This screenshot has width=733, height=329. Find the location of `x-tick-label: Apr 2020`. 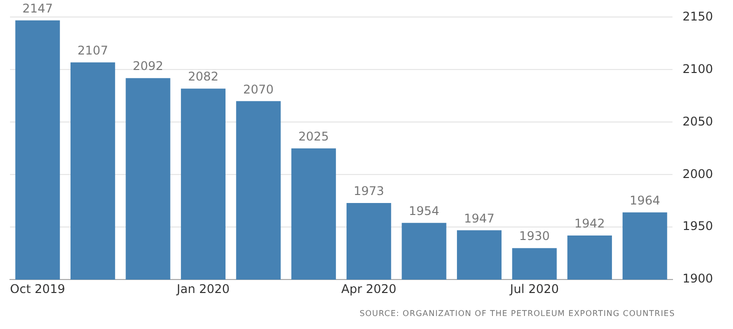

x-tick-label: Apr 2020 is located at coordinates (368, 289).